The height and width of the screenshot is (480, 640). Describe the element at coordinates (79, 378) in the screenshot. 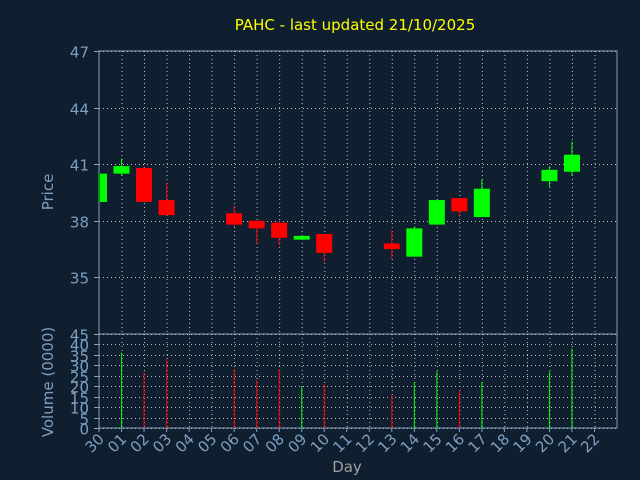

I see `volume-tick-label: 25` at that location.